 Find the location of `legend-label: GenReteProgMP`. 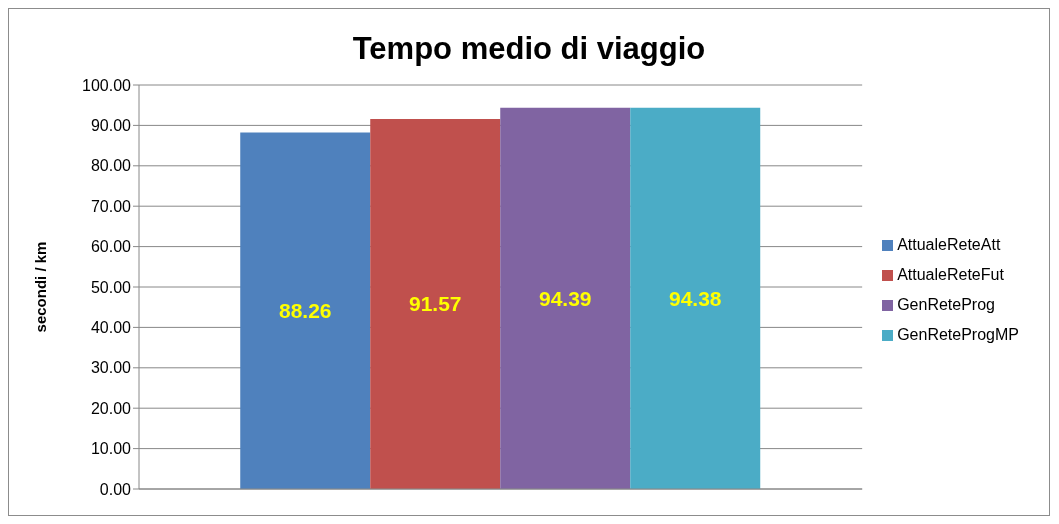

legend-label: GenReteProgMP is located at coordinates (958, 334).